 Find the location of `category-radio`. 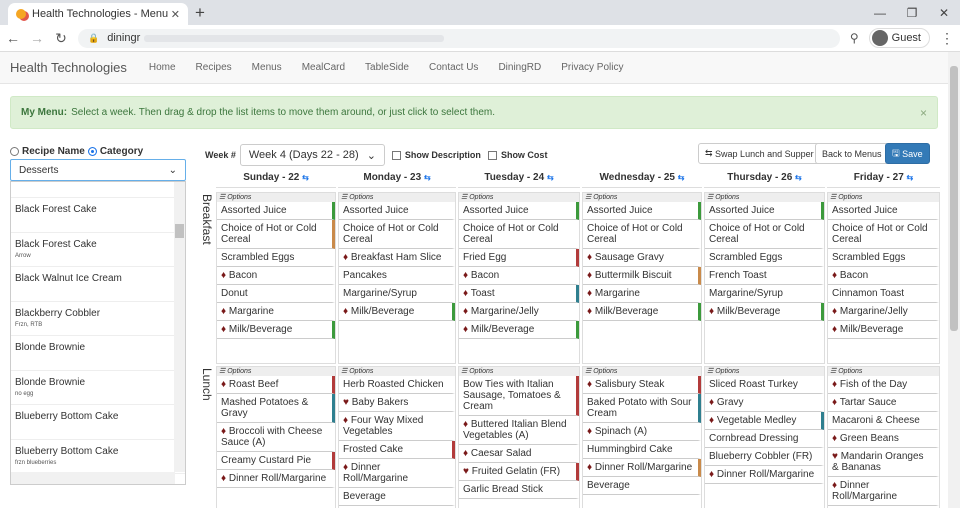

category-radio is located at coordinates (92, 151).